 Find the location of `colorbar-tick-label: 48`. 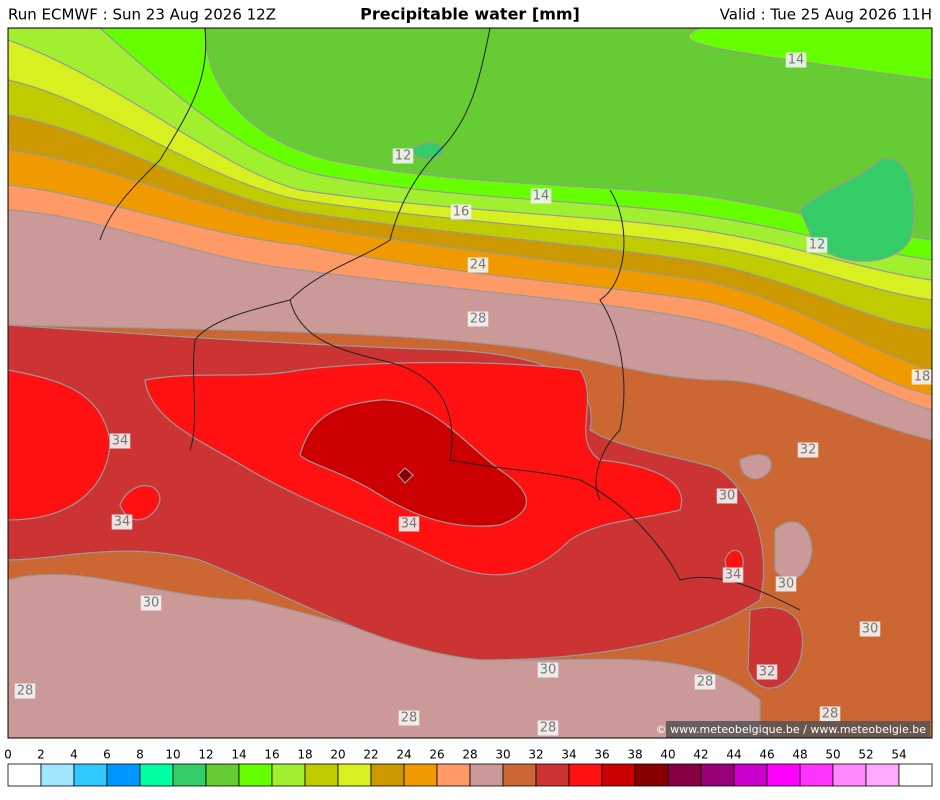

colorbar-tick-label: 48 is located at coordinates (799, 755).